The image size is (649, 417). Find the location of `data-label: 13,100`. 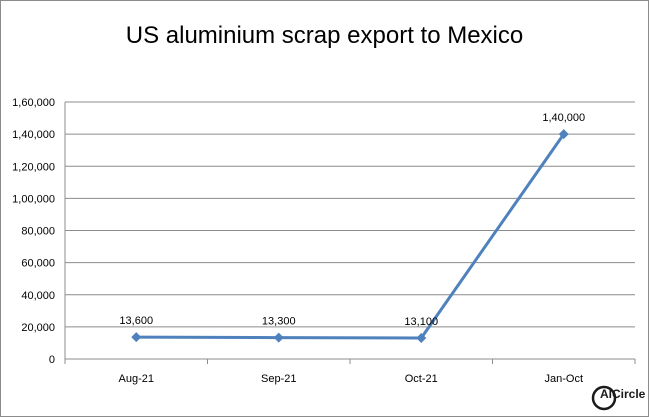

data-label: 13,100 is located at coordinates (421, 322).